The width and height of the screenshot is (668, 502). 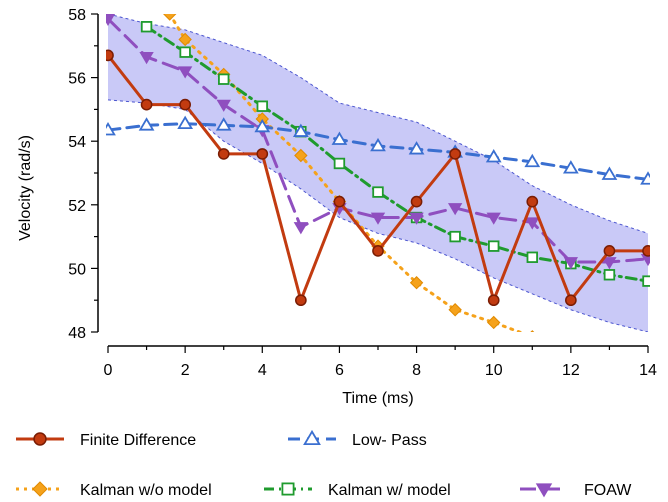 What do you see at coordinates (25, 188) in the screenshot?
I see `y-axis-label: Velocity (rad/s)` at bounding box center [25, 188].